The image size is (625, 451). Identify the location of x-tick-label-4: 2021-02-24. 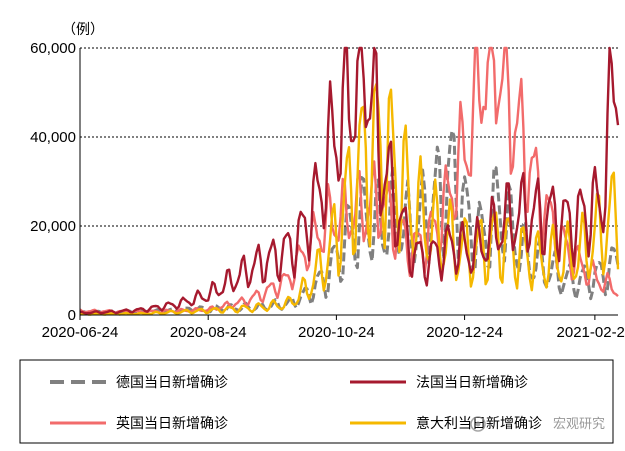
(591, 332).